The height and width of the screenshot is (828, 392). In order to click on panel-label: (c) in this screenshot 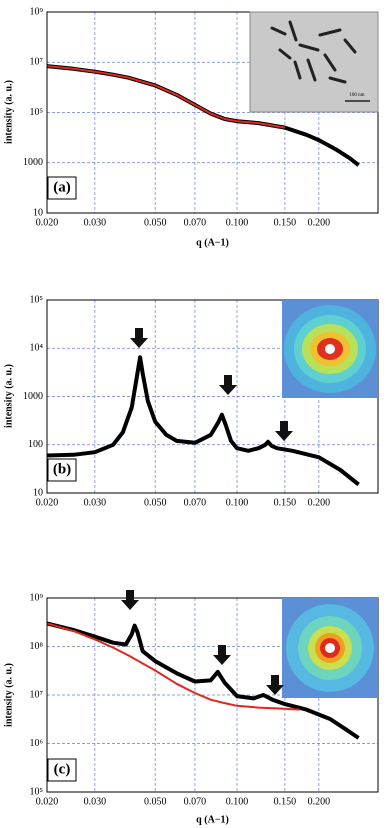, I will do `click(62, 769)`.